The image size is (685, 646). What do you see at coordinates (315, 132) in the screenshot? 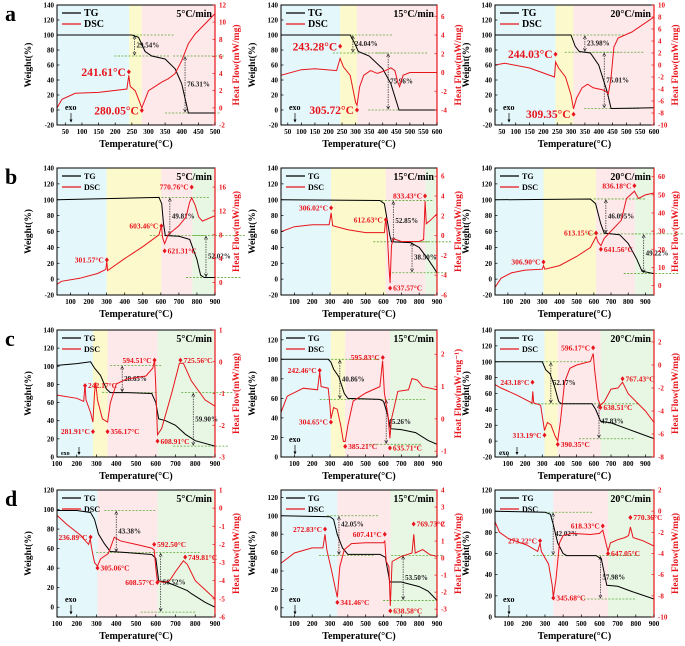
I see `x-tick-label: 150` at bounding box center [315, 132].